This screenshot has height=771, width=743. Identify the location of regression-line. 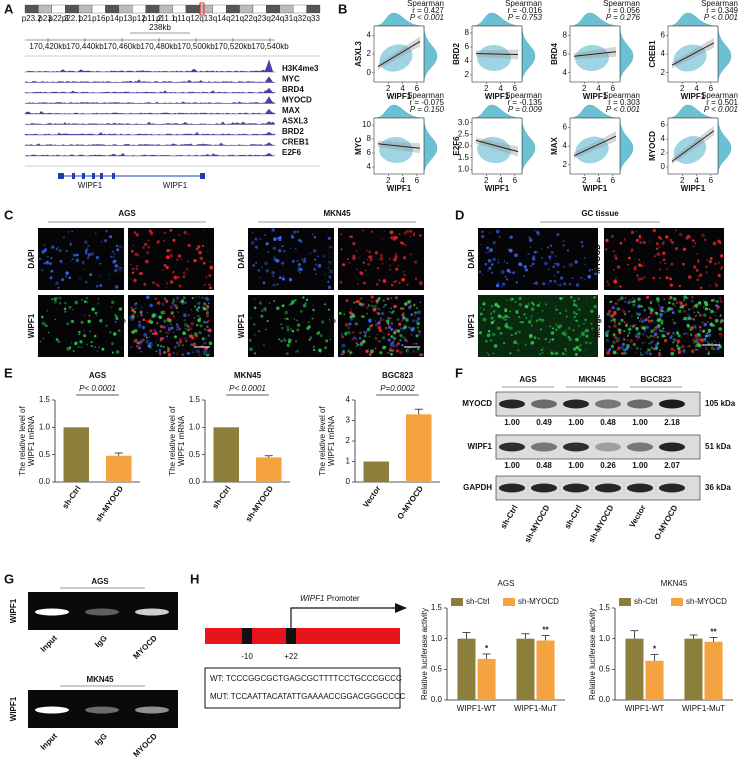
(693, 146).